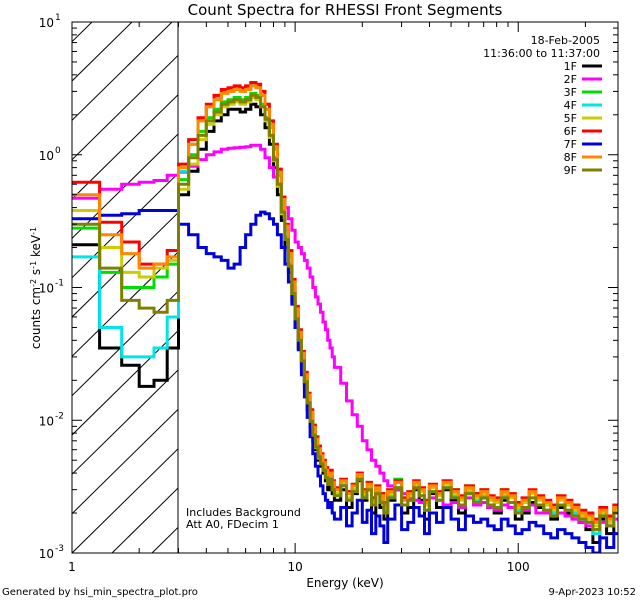 This screenshot has width=640, height=600. What do you see at coordinates (570, 66) in the screenshot?
I see `legend-label-1F: 1F` at bounding box center [570, 66].